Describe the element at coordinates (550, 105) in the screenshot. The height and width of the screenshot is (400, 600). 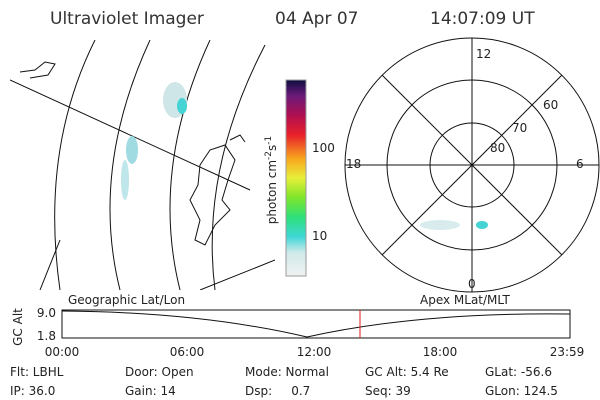
I see `ring-label: 60` at that location.